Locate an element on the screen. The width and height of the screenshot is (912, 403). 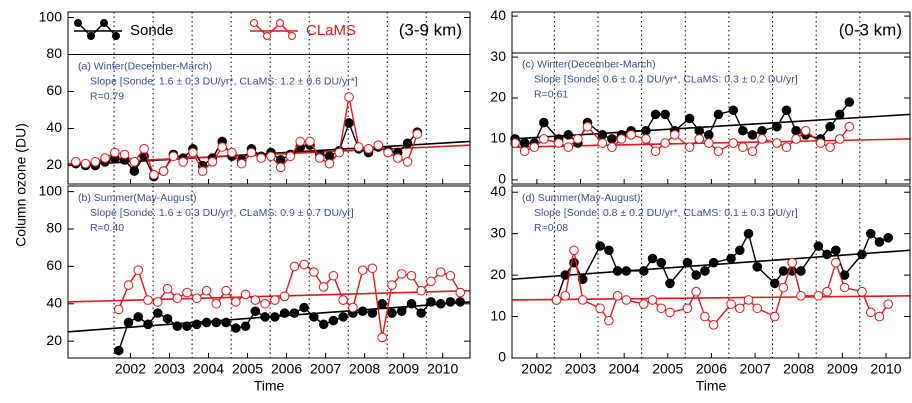
x-tick-label: 2009 is located at coordinates (842, 369).